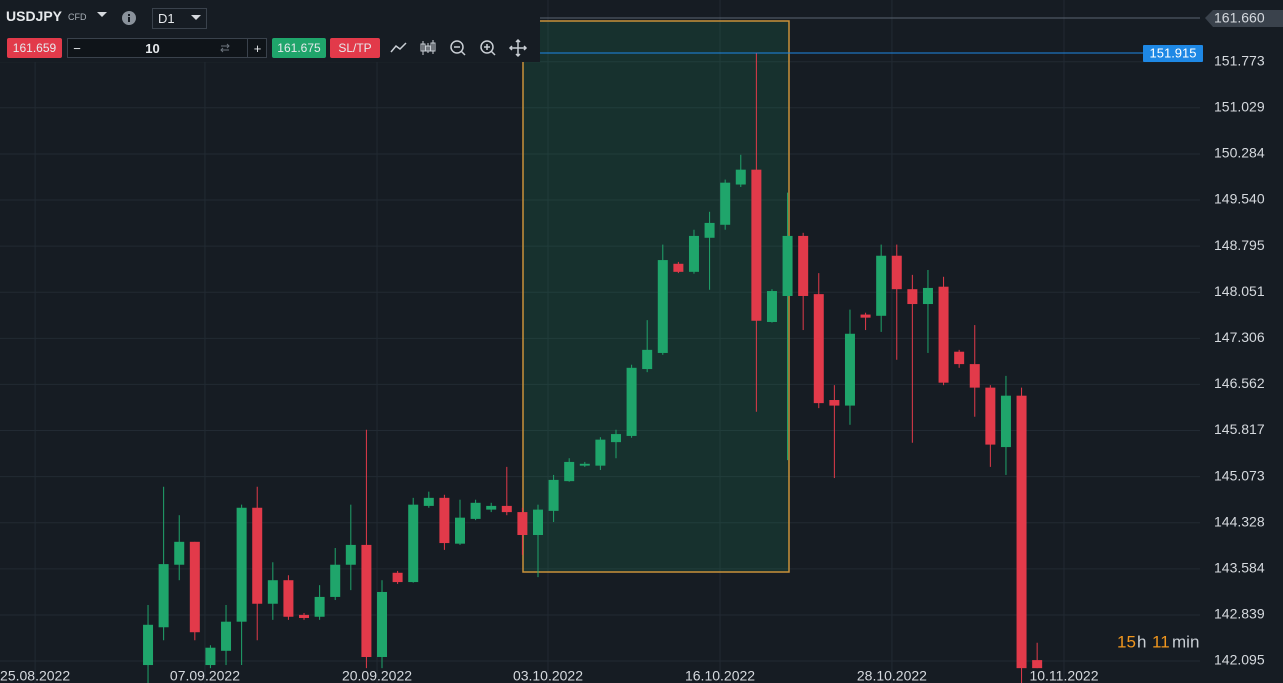 This screenshot has width=1283, height=683. I want to click on quantity-input: 10, so click(152, 48).